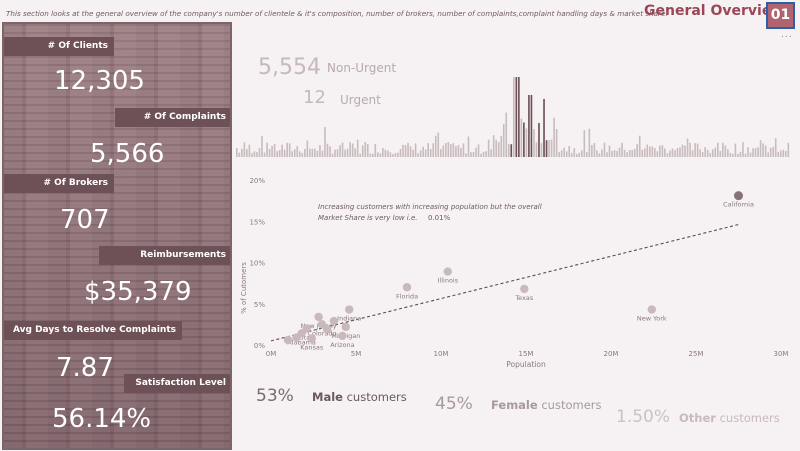  I want to click on chart-annotation-line2: Market Share is very low i.e., so click(368, 218).